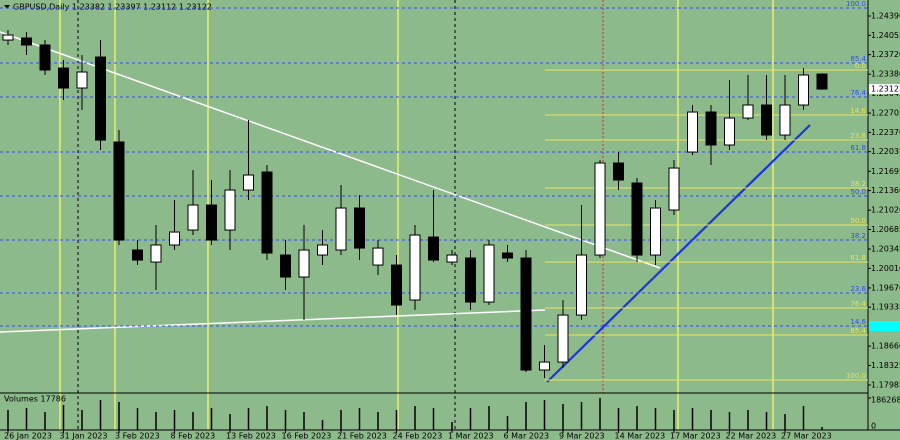 Image resolution: width=900 pixels, height=440 pixels. I want to click on price-tag-label: 1.23122, so click(885, 89).